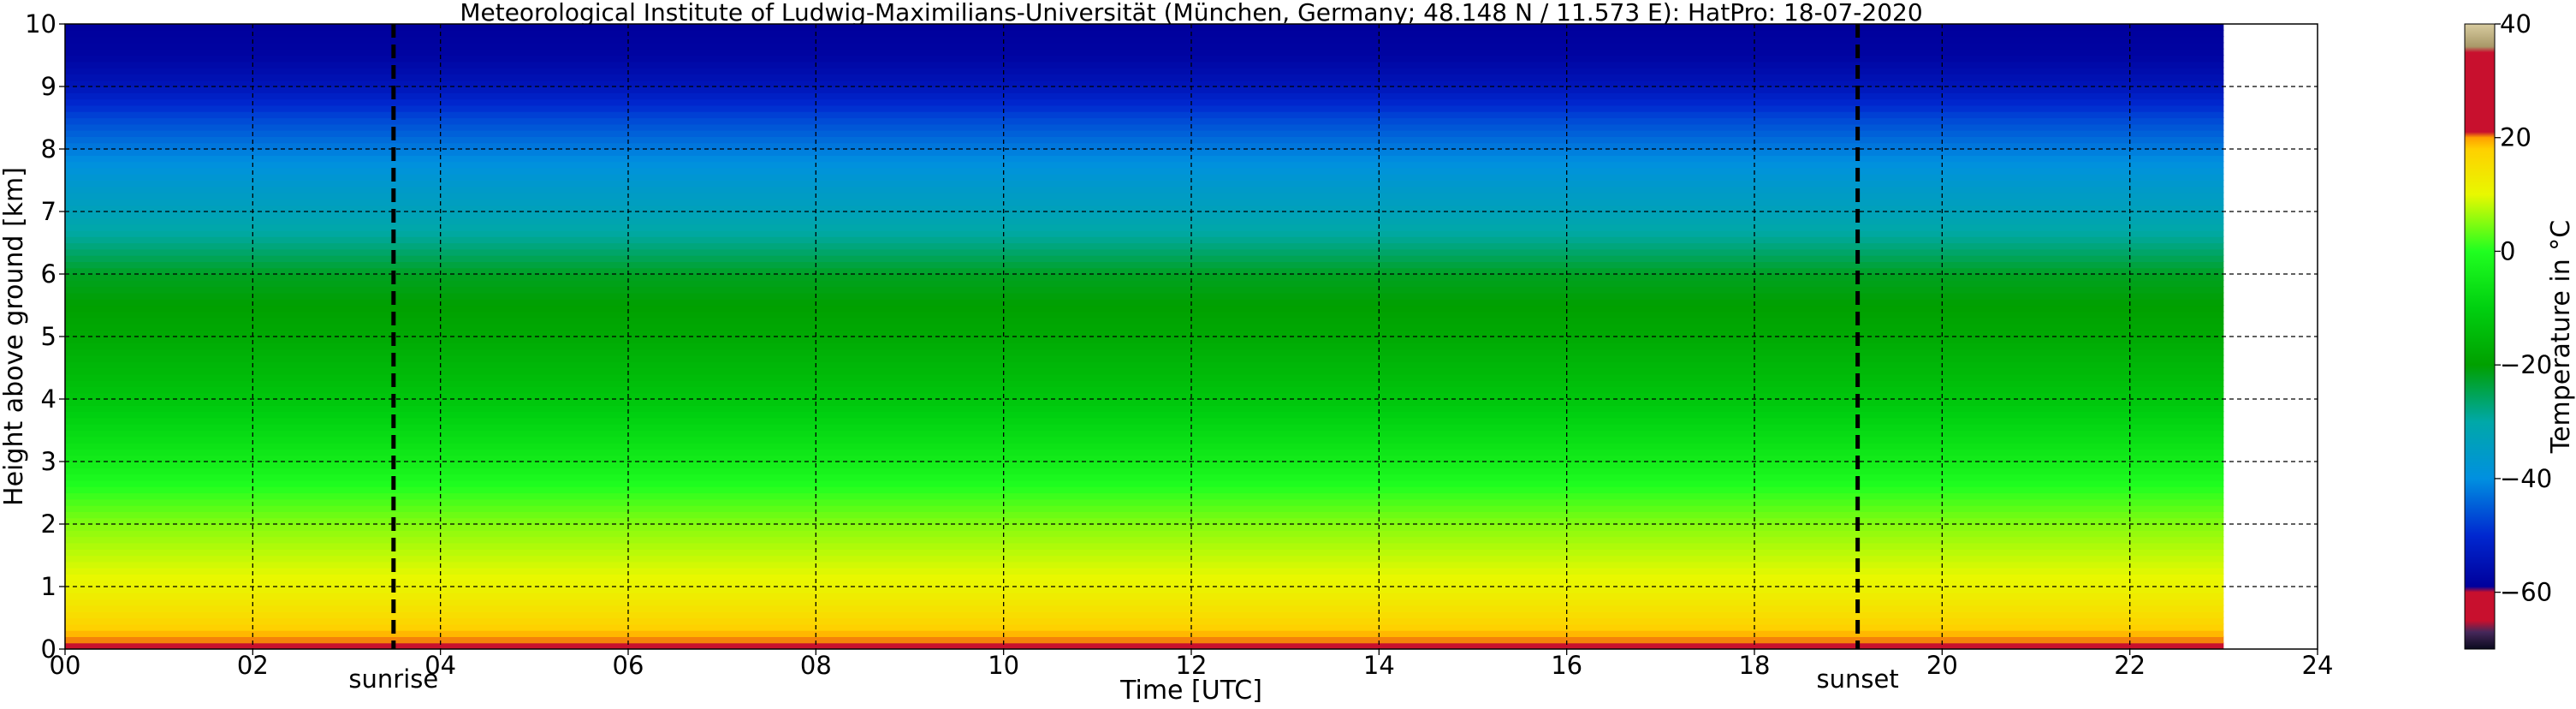  I want to click on x-tick-label: 02, so click(253, 665).